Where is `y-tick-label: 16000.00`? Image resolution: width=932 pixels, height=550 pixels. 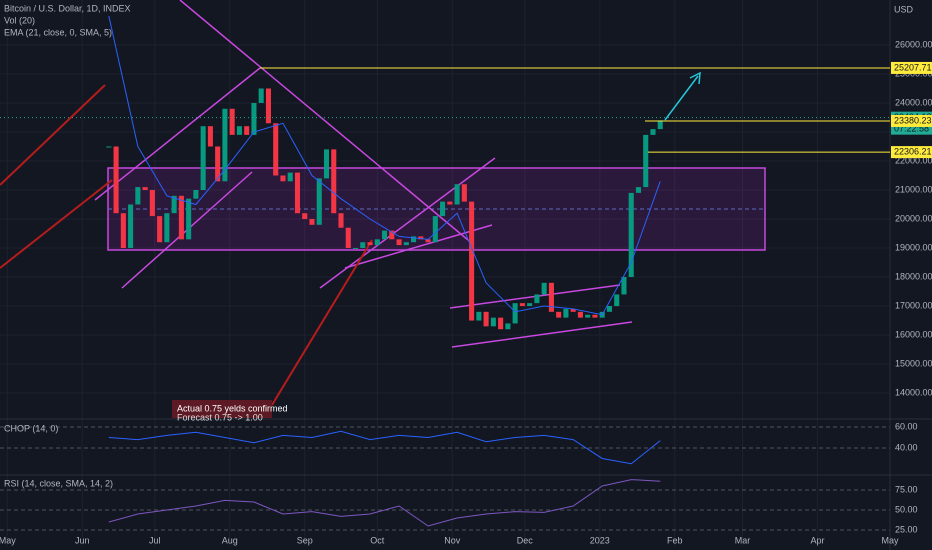
y-tick-label: 16000.00 is located at coordinates (913, 334).